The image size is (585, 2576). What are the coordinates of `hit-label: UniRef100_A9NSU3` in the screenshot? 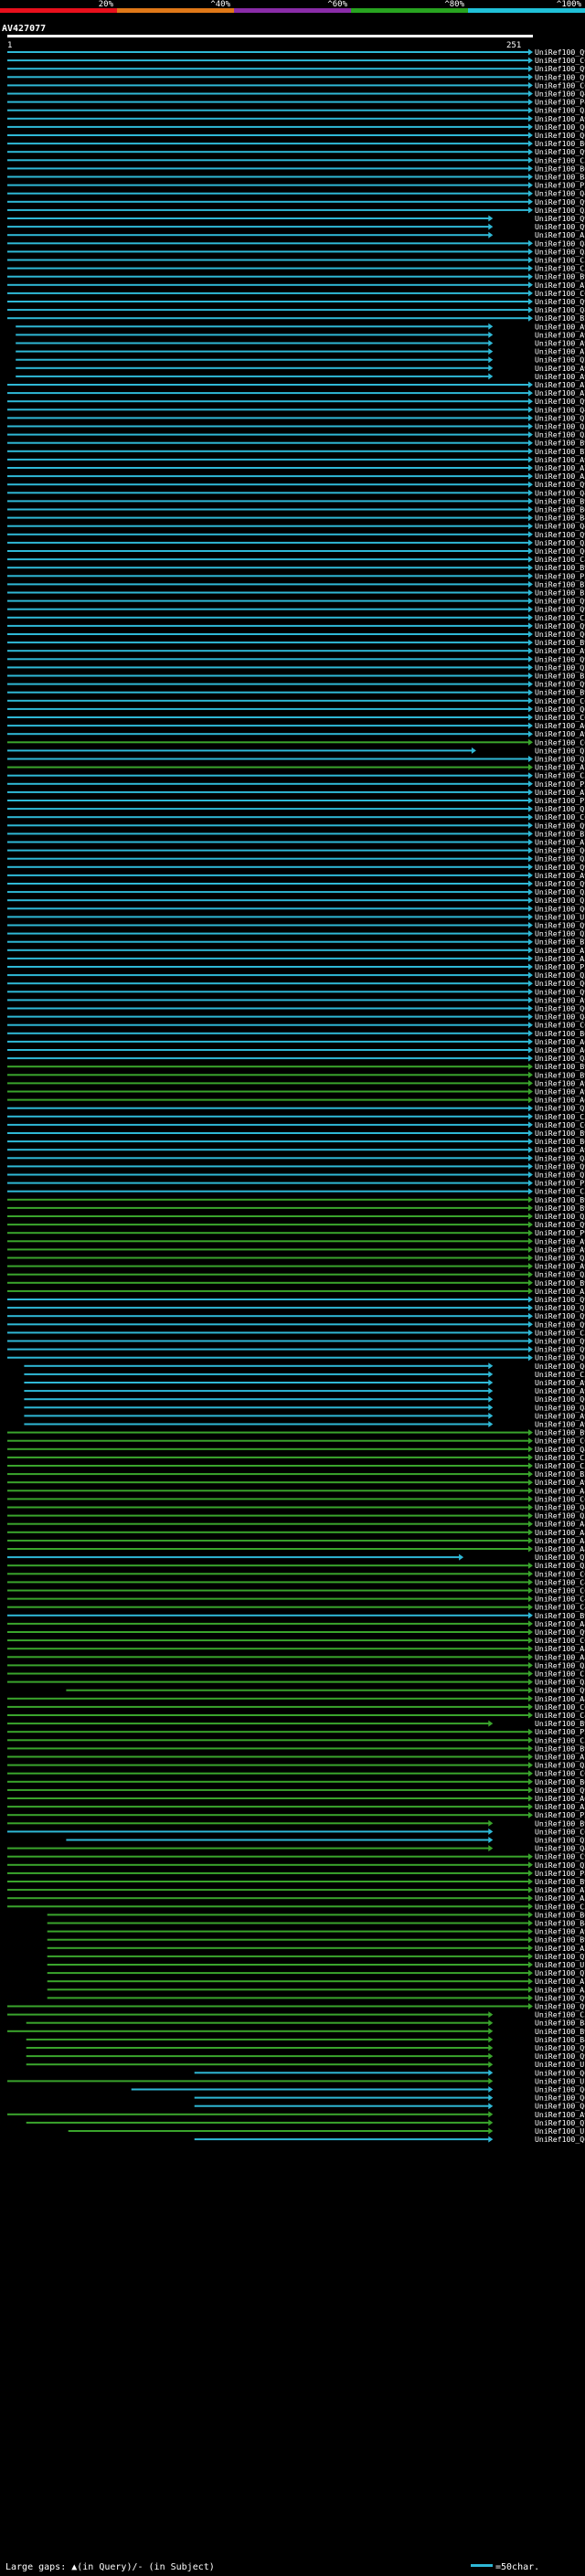 It's located at (560, 1382).